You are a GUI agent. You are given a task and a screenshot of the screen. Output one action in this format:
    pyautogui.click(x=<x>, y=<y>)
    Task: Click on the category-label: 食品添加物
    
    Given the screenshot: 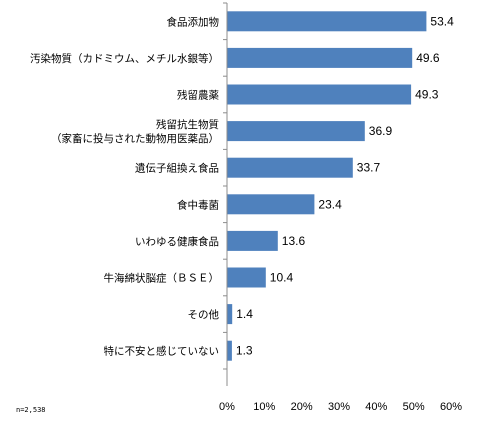 What is the action you would take?
    pyautogui.click(x=193, y=21)
    